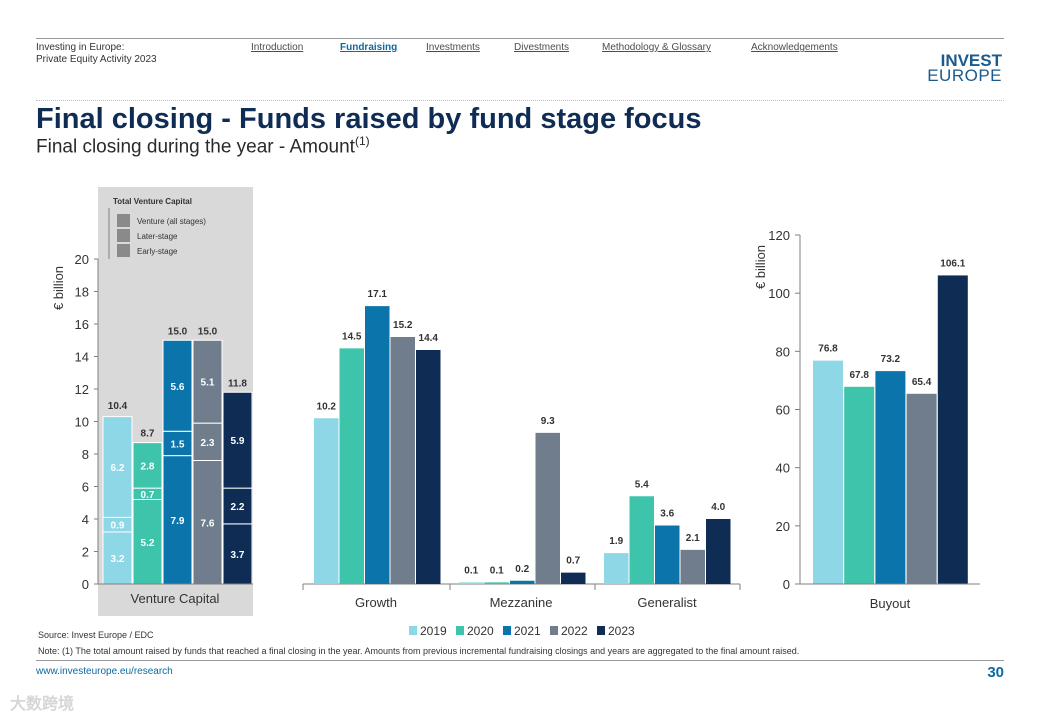 This screenshot has width=1040, height=720. What do you see at coordinates (460, 630) in the screenshot?
I see `legend-swatch-2020` at bounding box center [460, 630].